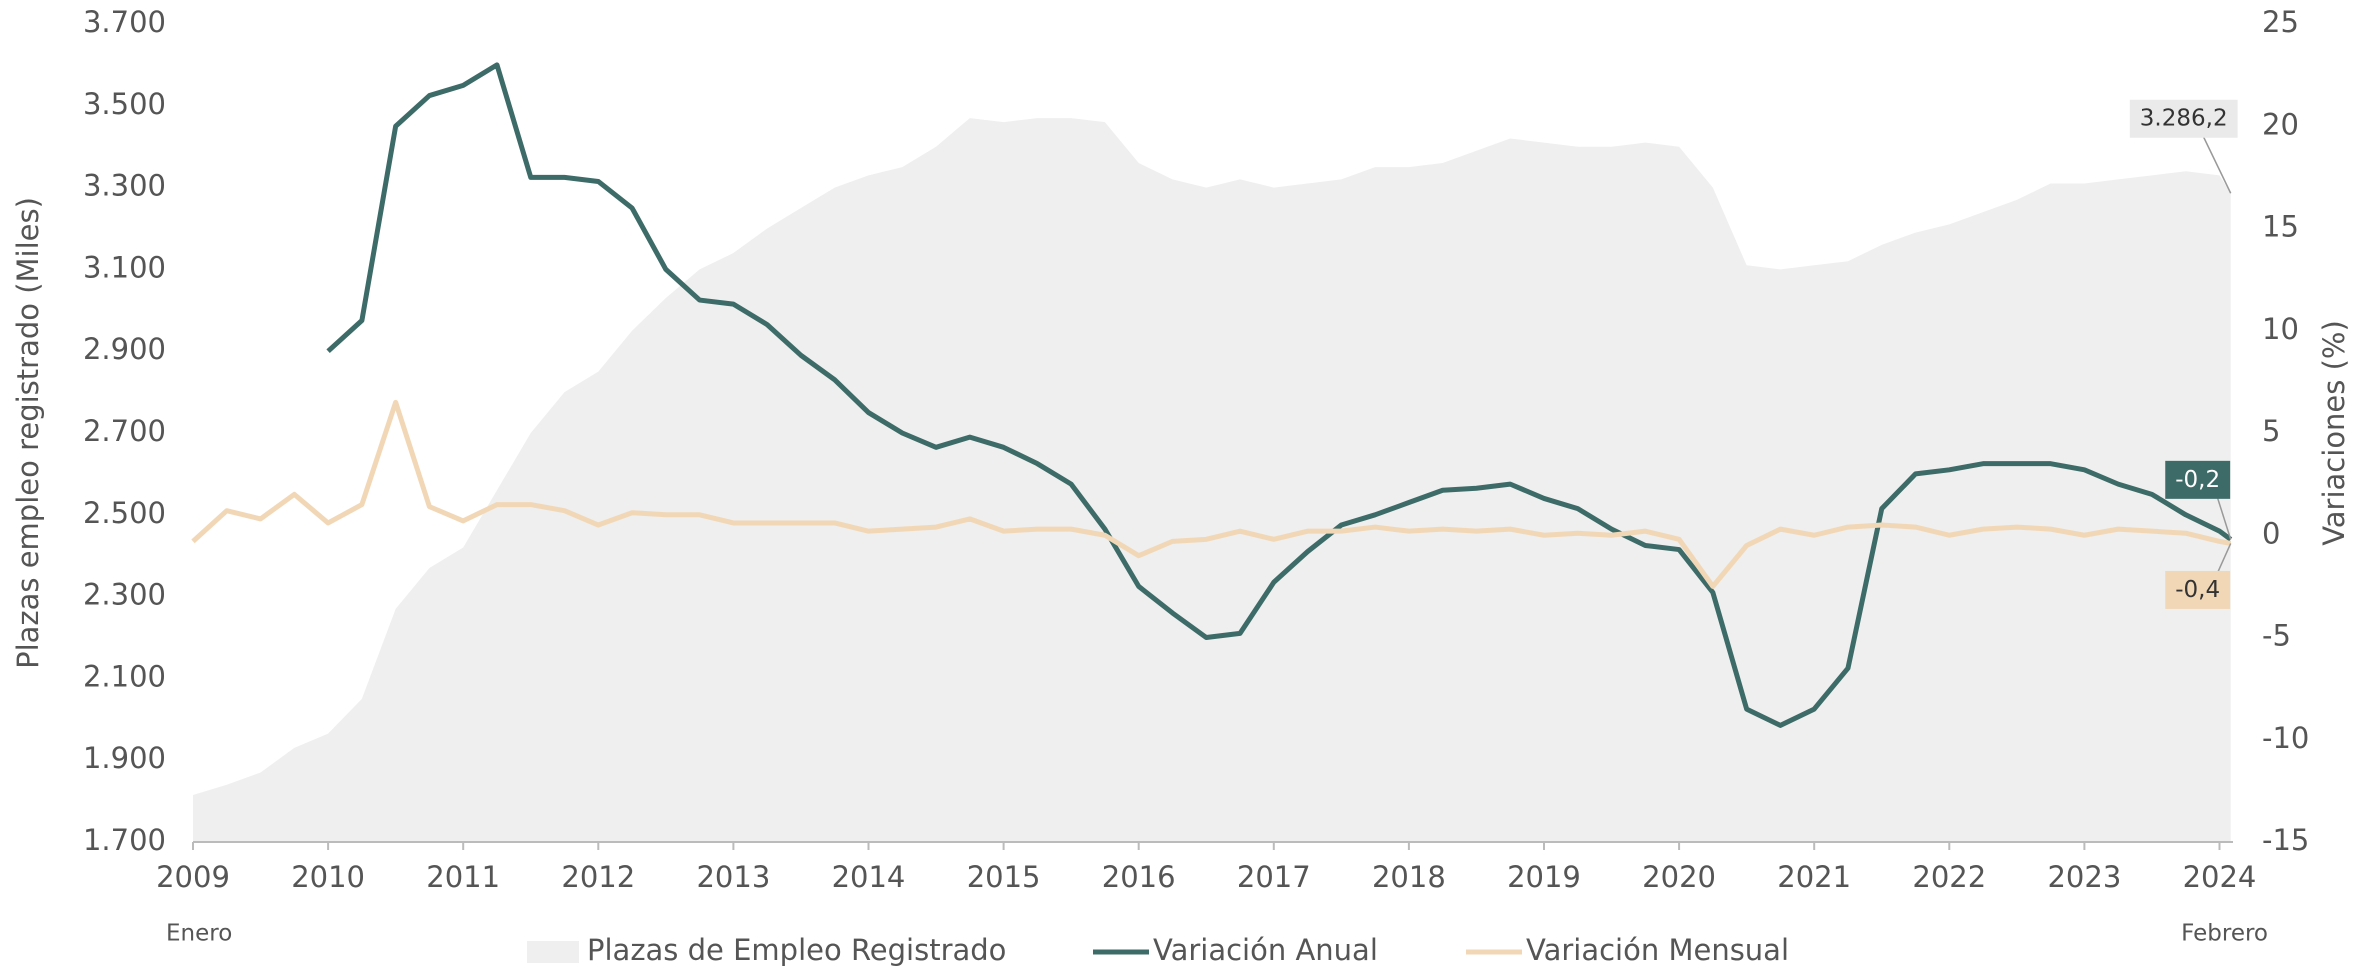 This screenshot has width=2369, height=972. What do you see at coordinates (796, 950) in the screenshot?
I see `legend-label: Plazas de Empleo Registrado` at bounding box center [796, 950].